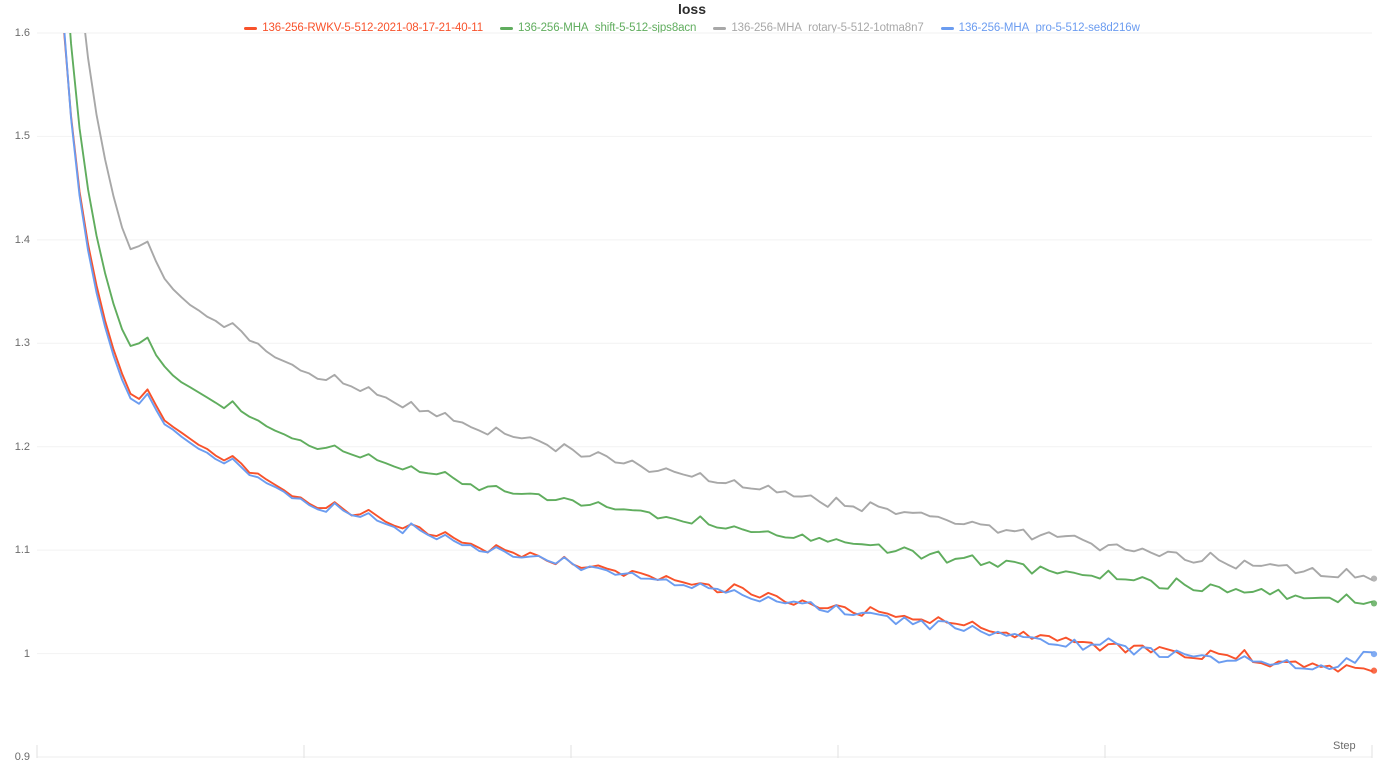  What do you see at coordinates (373, 28) in the screenshot?
I see `legend-label: 136-256-RWKV-5-512-2021-08-17-21-40-11` at bounding box center [373, 28].